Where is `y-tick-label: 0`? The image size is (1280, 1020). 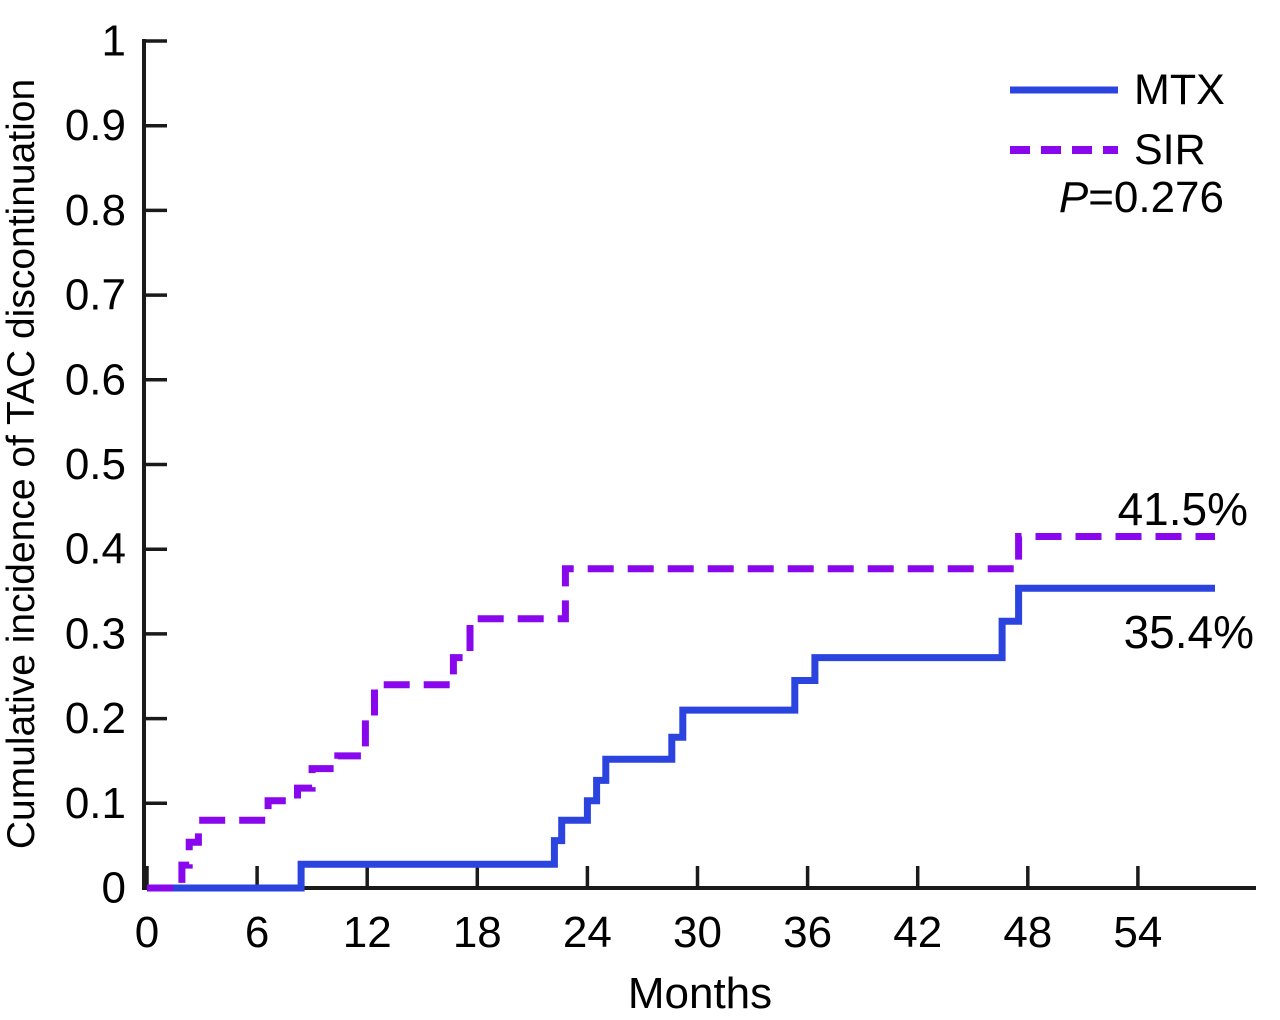
y-tick-label: 0 is located at coordinates (114, 888).